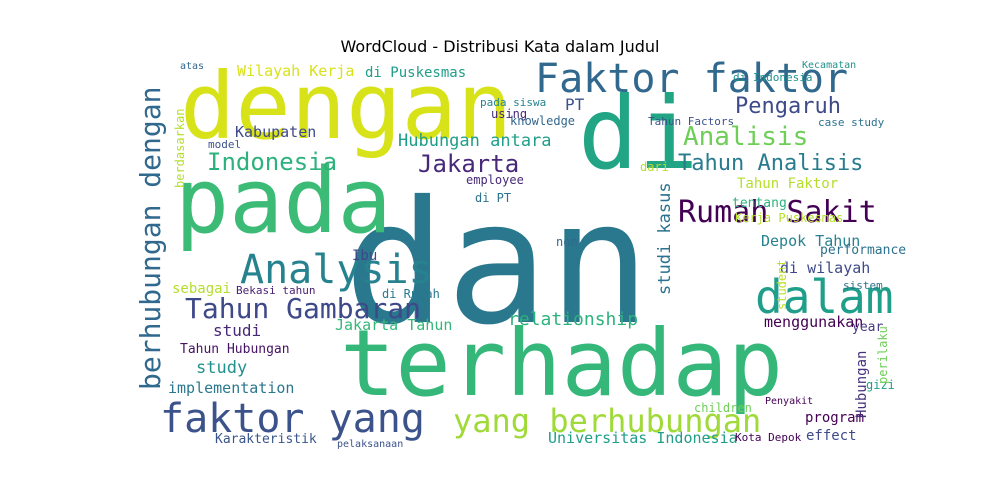 This screenshot has height=500, width=1000. Describe the element at coordinates (770, 163) in the screenshot. I see `wordcloud-word: Tahun Analisis` at that location.